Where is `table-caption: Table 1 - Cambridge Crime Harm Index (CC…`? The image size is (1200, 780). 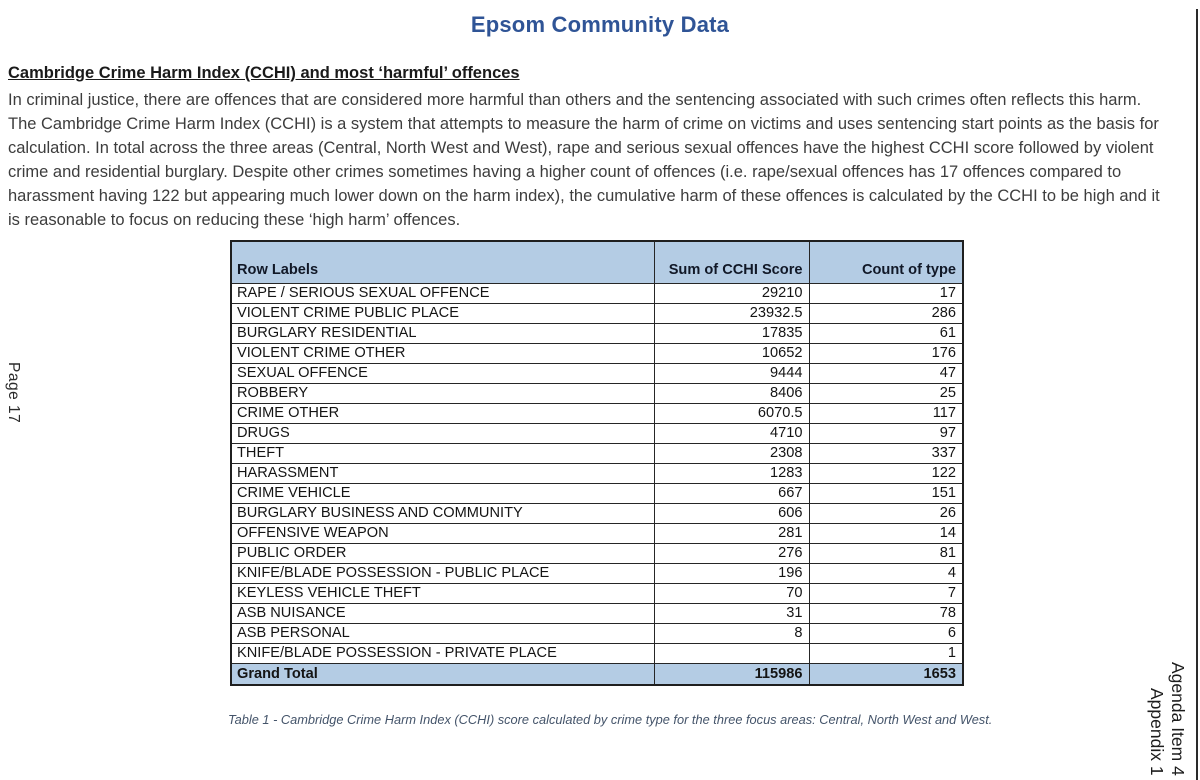
table-caption: Table 1 - Cambridge Crime Harm Index (CC… is located at coordinates (610, 719).